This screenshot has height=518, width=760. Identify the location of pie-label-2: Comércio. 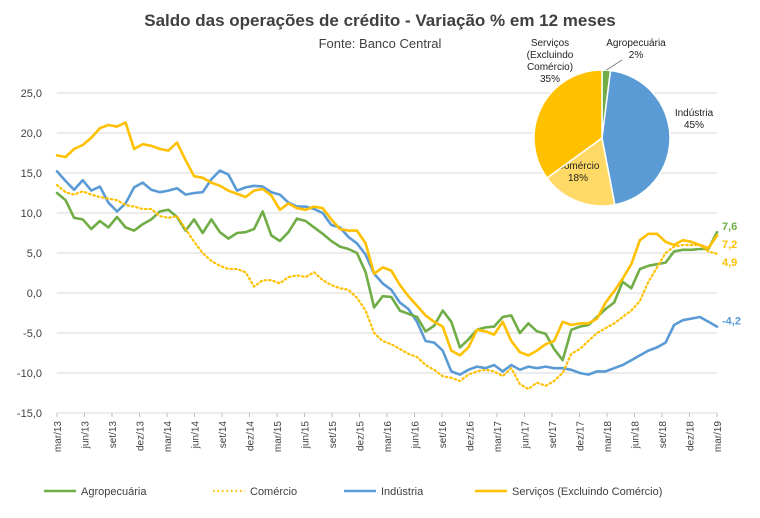
(578, 166).